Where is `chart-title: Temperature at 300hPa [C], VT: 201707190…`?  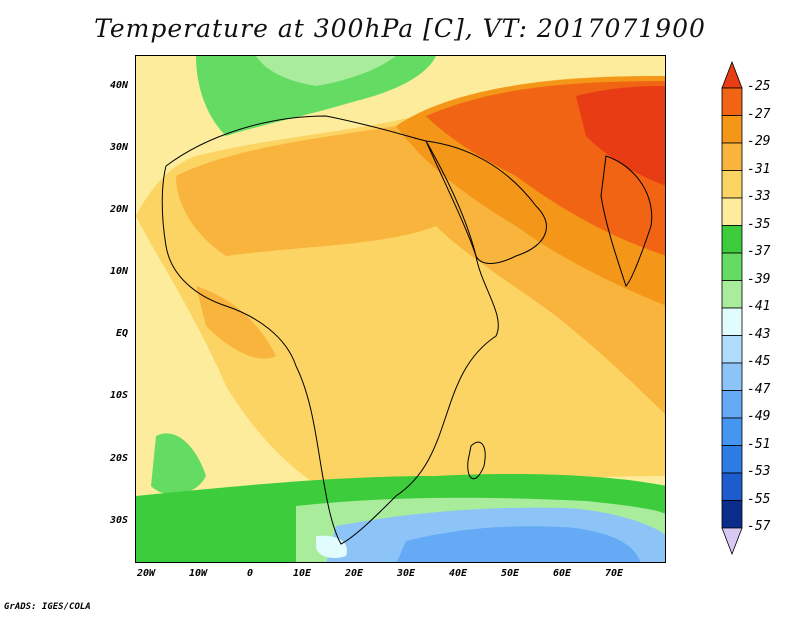 chart-title: Temperature at 300hPa [C], VT: 201707190… is located at coordinates (400, 28).